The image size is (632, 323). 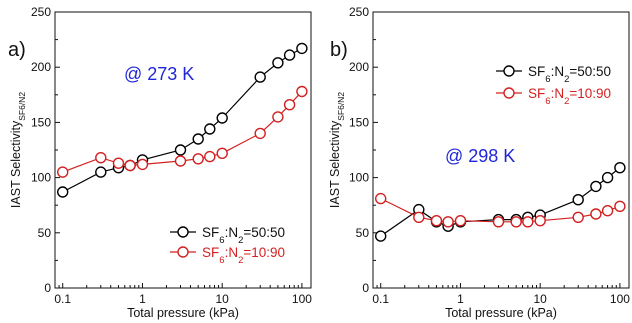 What do you see at coordinates (339, 50) in the screenshot?
I see `panel-label: b)` at bounding box center [339, 50].